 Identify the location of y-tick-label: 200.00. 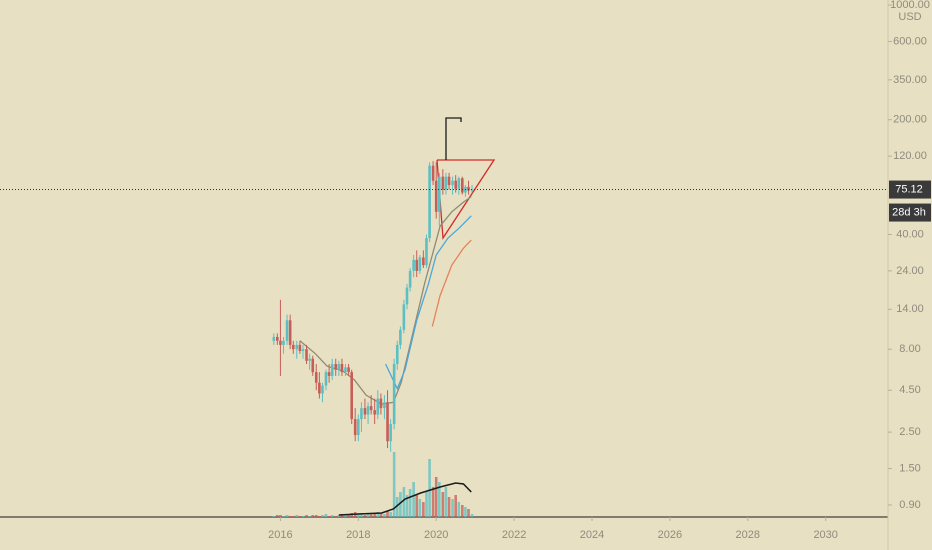
(910, 120).